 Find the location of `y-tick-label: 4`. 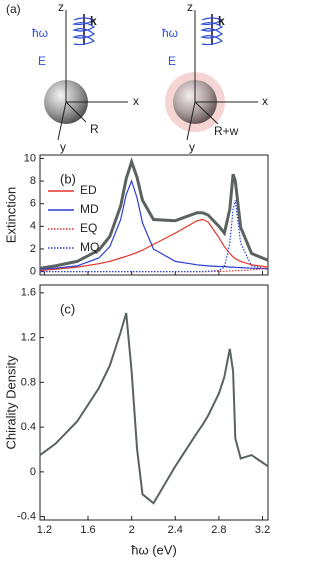

y-tick-label: 4 is located at coordinates (33, 226).